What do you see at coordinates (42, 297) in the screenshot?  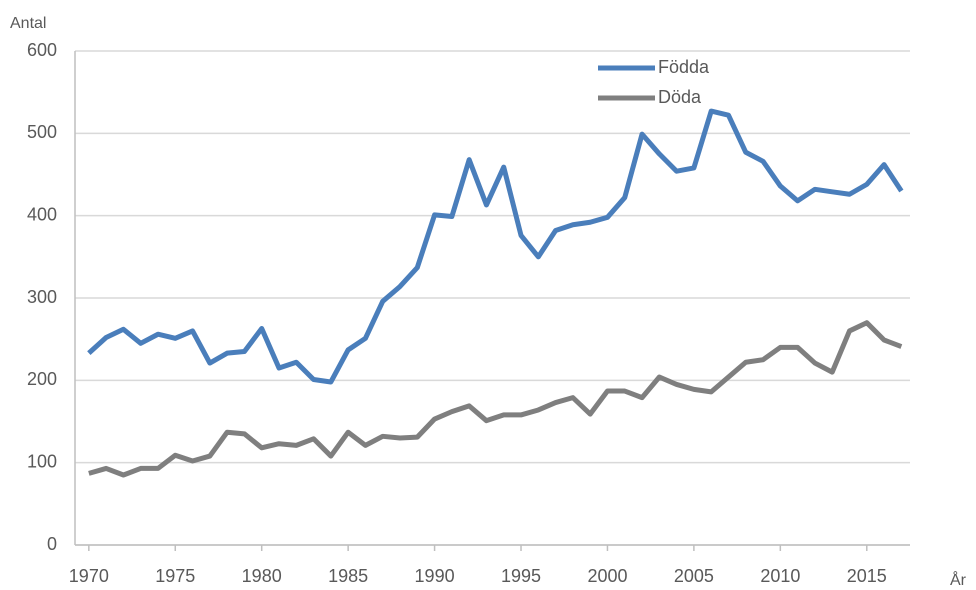 I see `y-tick-label: 300` at bounding box center [42, 297].